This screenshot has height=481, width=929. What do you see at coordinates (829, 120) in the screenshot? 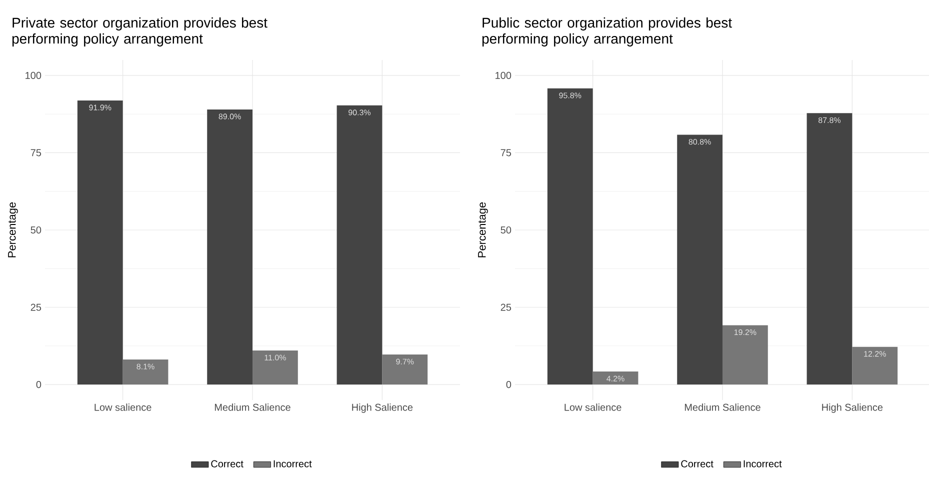
I see `data-label: 87.8%` at bounding box center [829, 120].